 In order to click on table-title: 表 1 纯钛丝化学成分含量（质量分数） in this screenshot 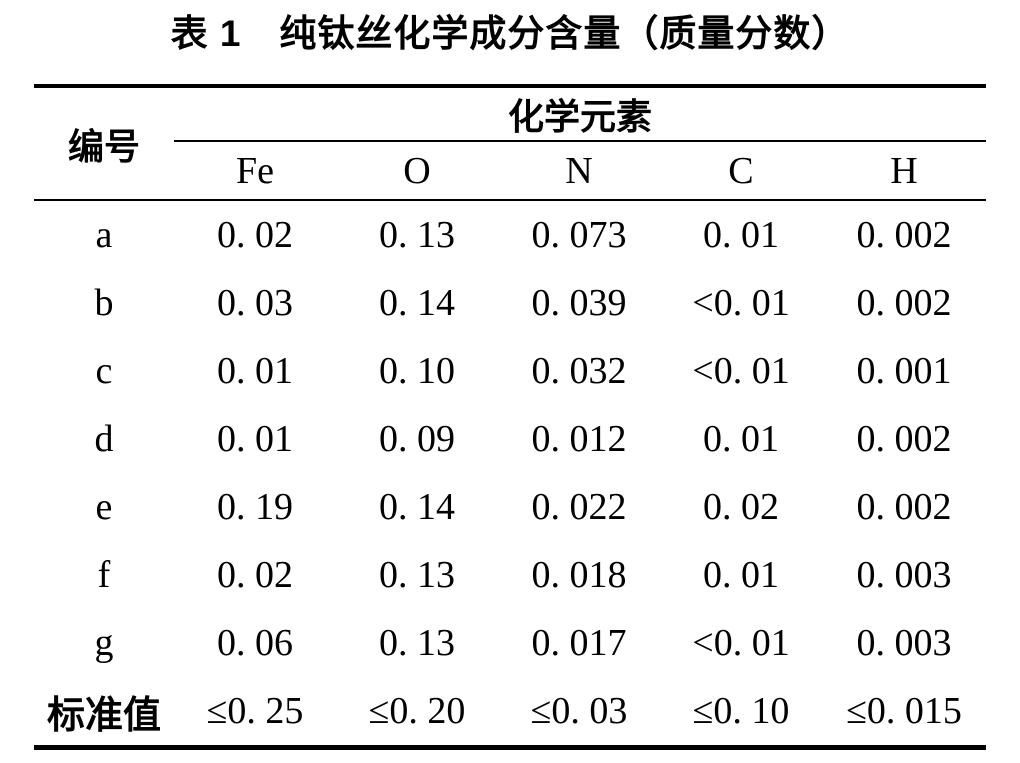, I will do `click(510, 33)`.